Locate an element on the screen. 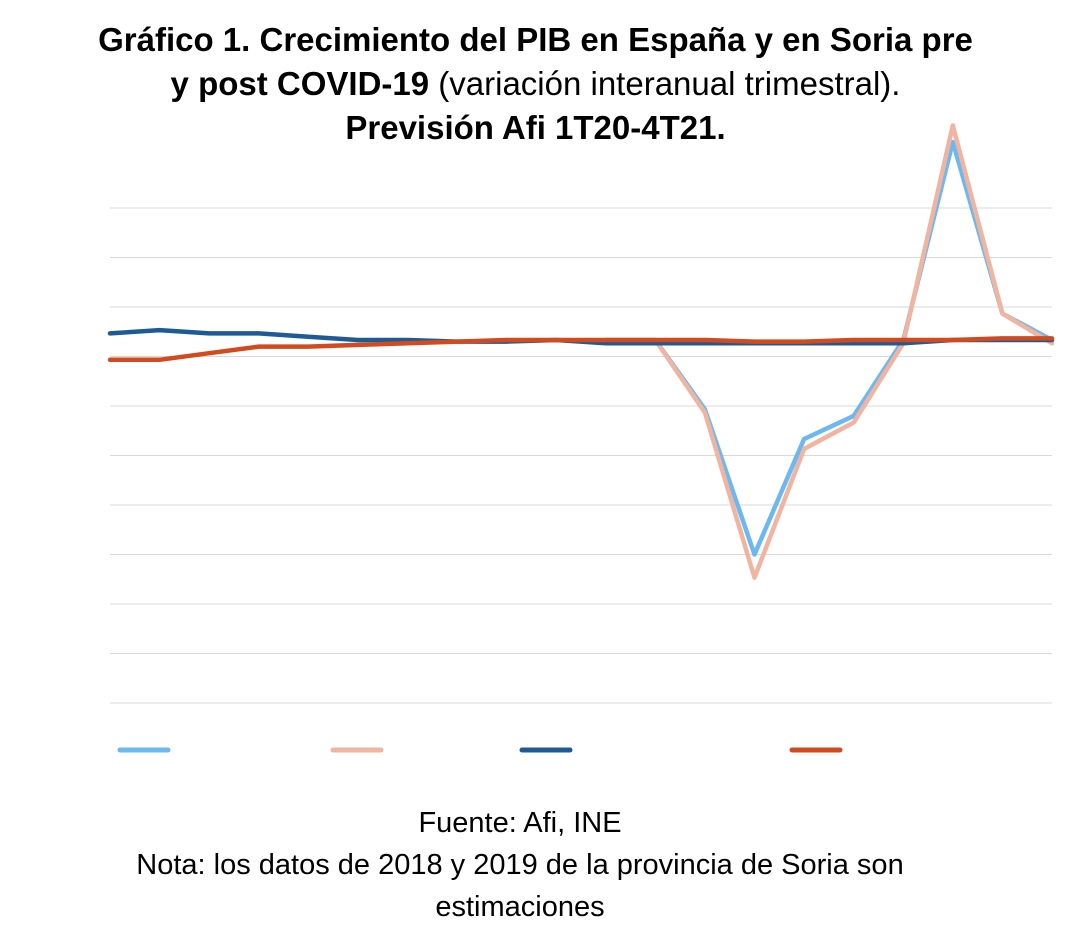  note-text-line-2: estimaciones is located at coordinates (520, 907).